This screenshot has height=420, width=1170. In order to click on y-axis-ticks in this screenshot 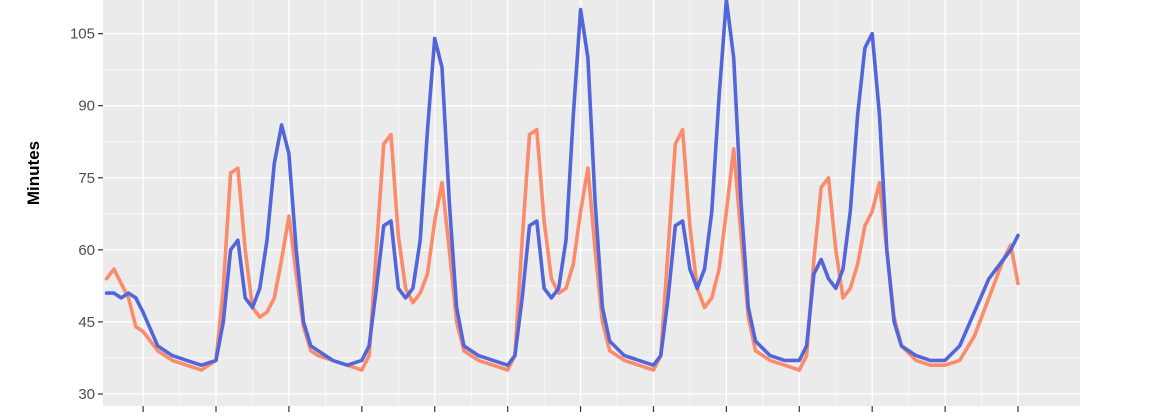, I will do `click(100, 214)`.